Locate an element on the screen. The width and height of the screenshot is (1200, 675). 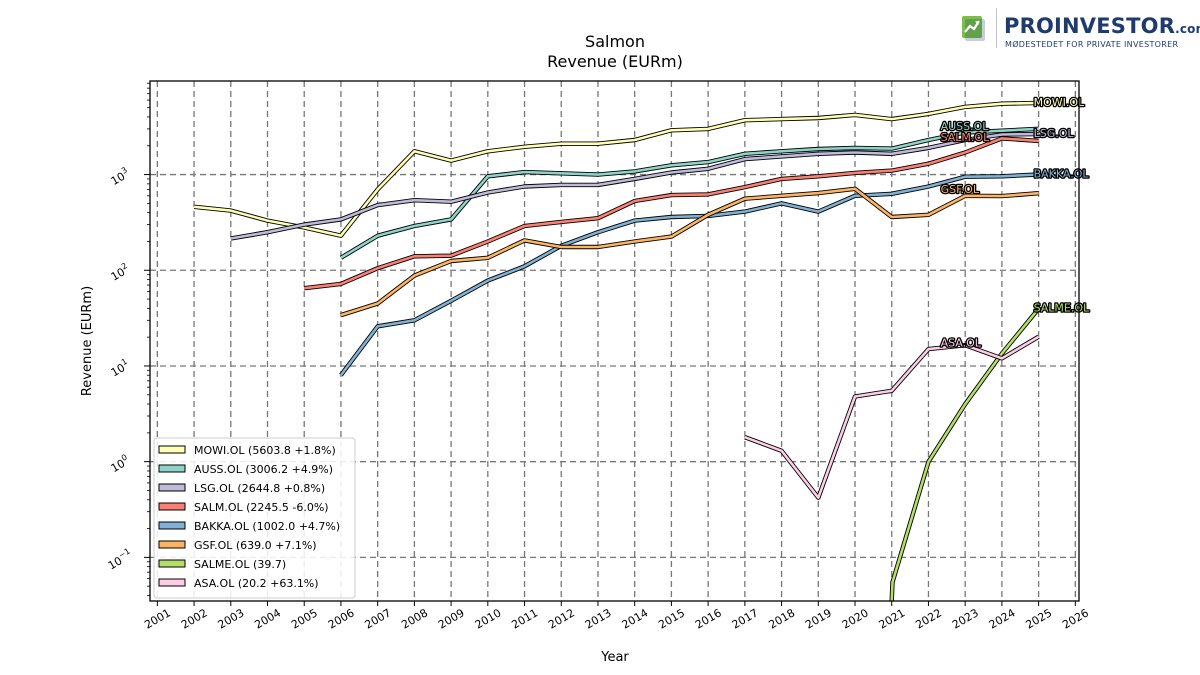
x-tick-label: 2011 is located at coordinates (524, 618).